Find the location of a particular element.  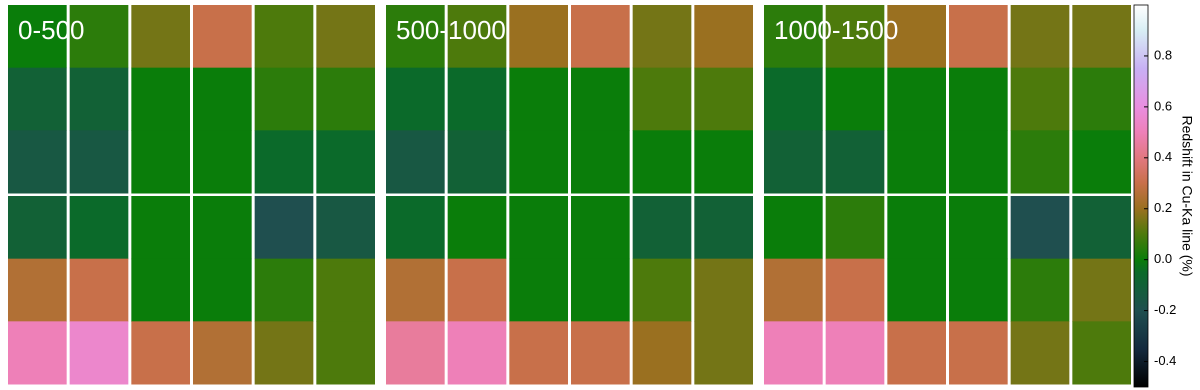

colorbar-tick-label: 0.0 is located at coordinates (1163, 258).